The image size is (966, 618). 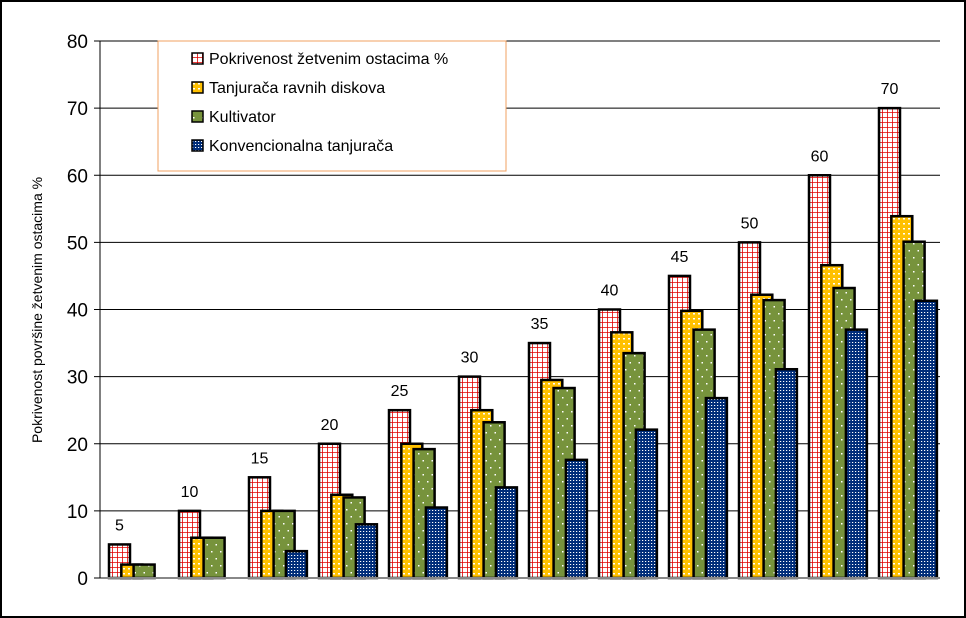 I want to click on y-tick-label: 50, so click(x=77, y=243).